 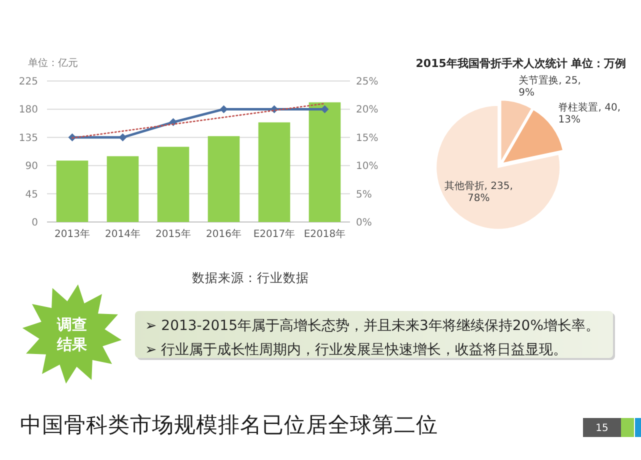 I want to click on slice-label: 关节置换, 25, 9%, so click(x=549, y=86).